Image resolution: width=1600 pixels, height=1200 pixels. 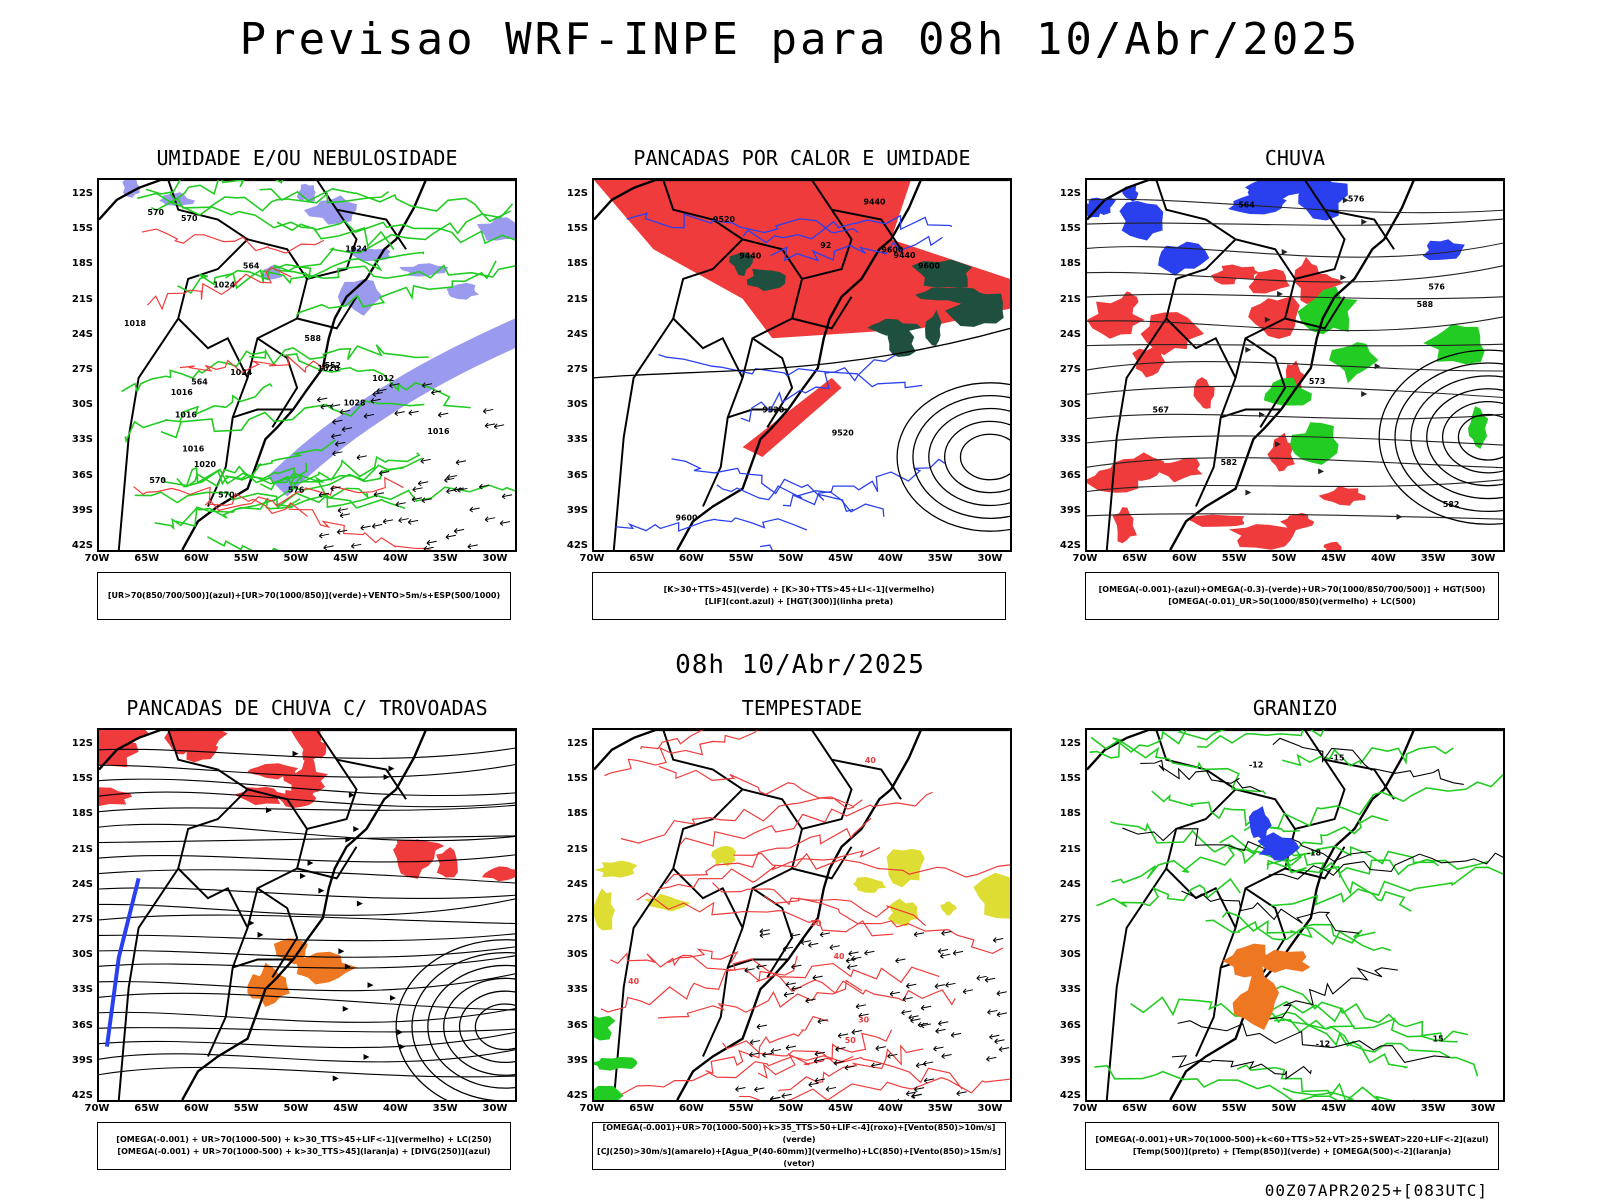 I want to click on rain-area-red, so click(x=1137, y=466).